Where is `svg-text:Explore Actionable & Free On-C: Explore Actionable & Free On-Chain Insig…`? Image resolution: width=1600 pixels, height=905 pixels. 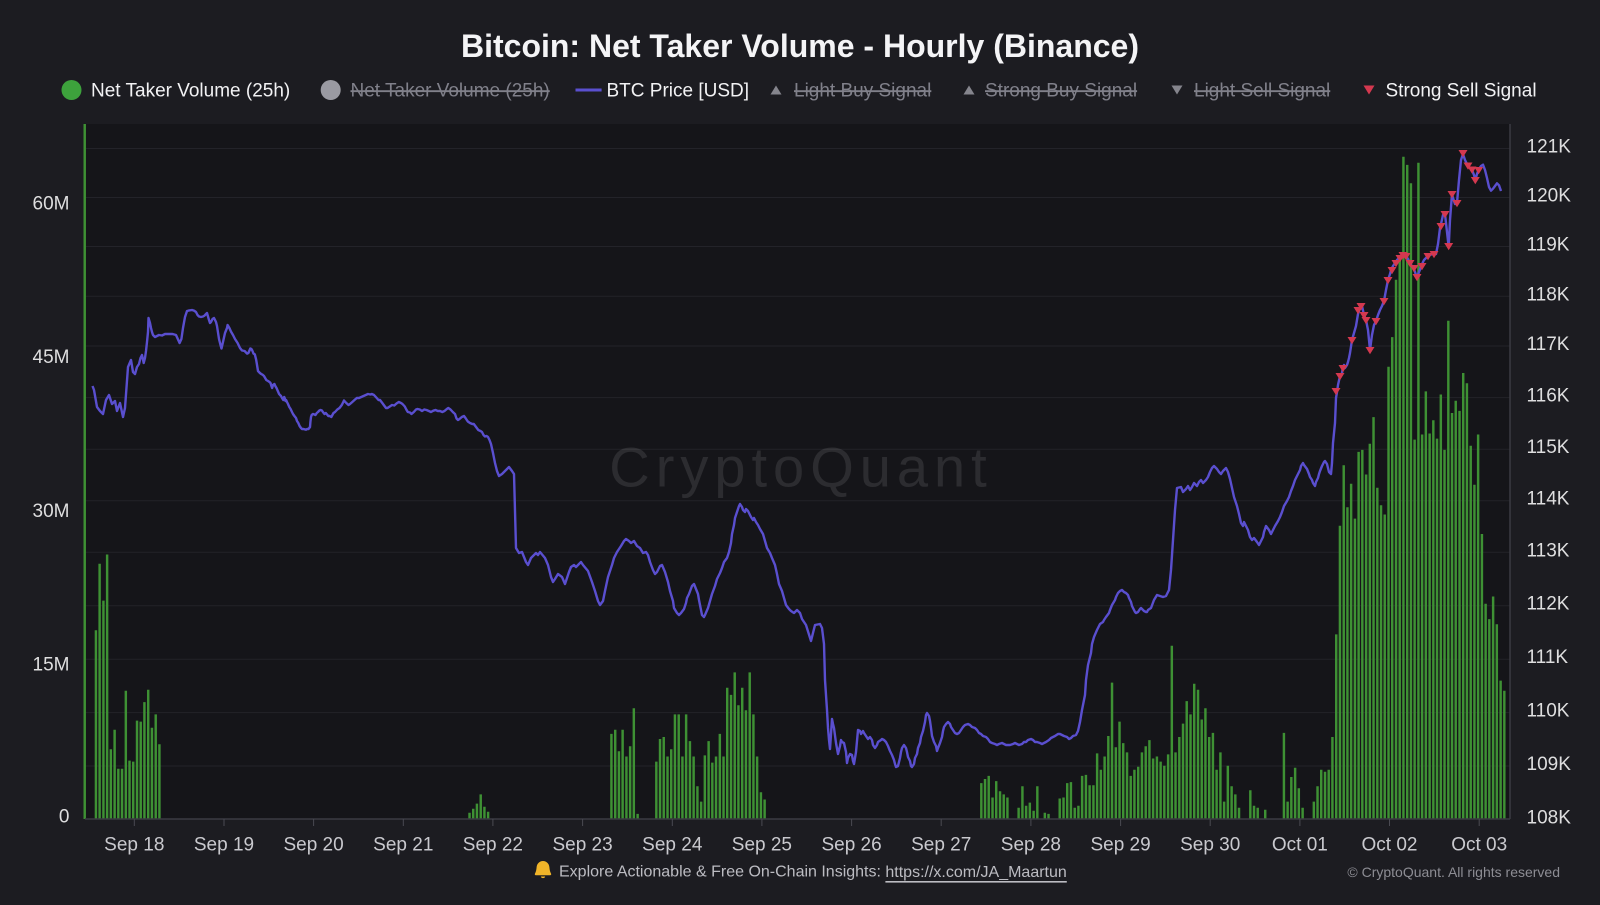 svg-text:Explore Actionable & Free On-C: Explore Actionable & Free On-Chain Insig… is located at coordinates (813, 872).